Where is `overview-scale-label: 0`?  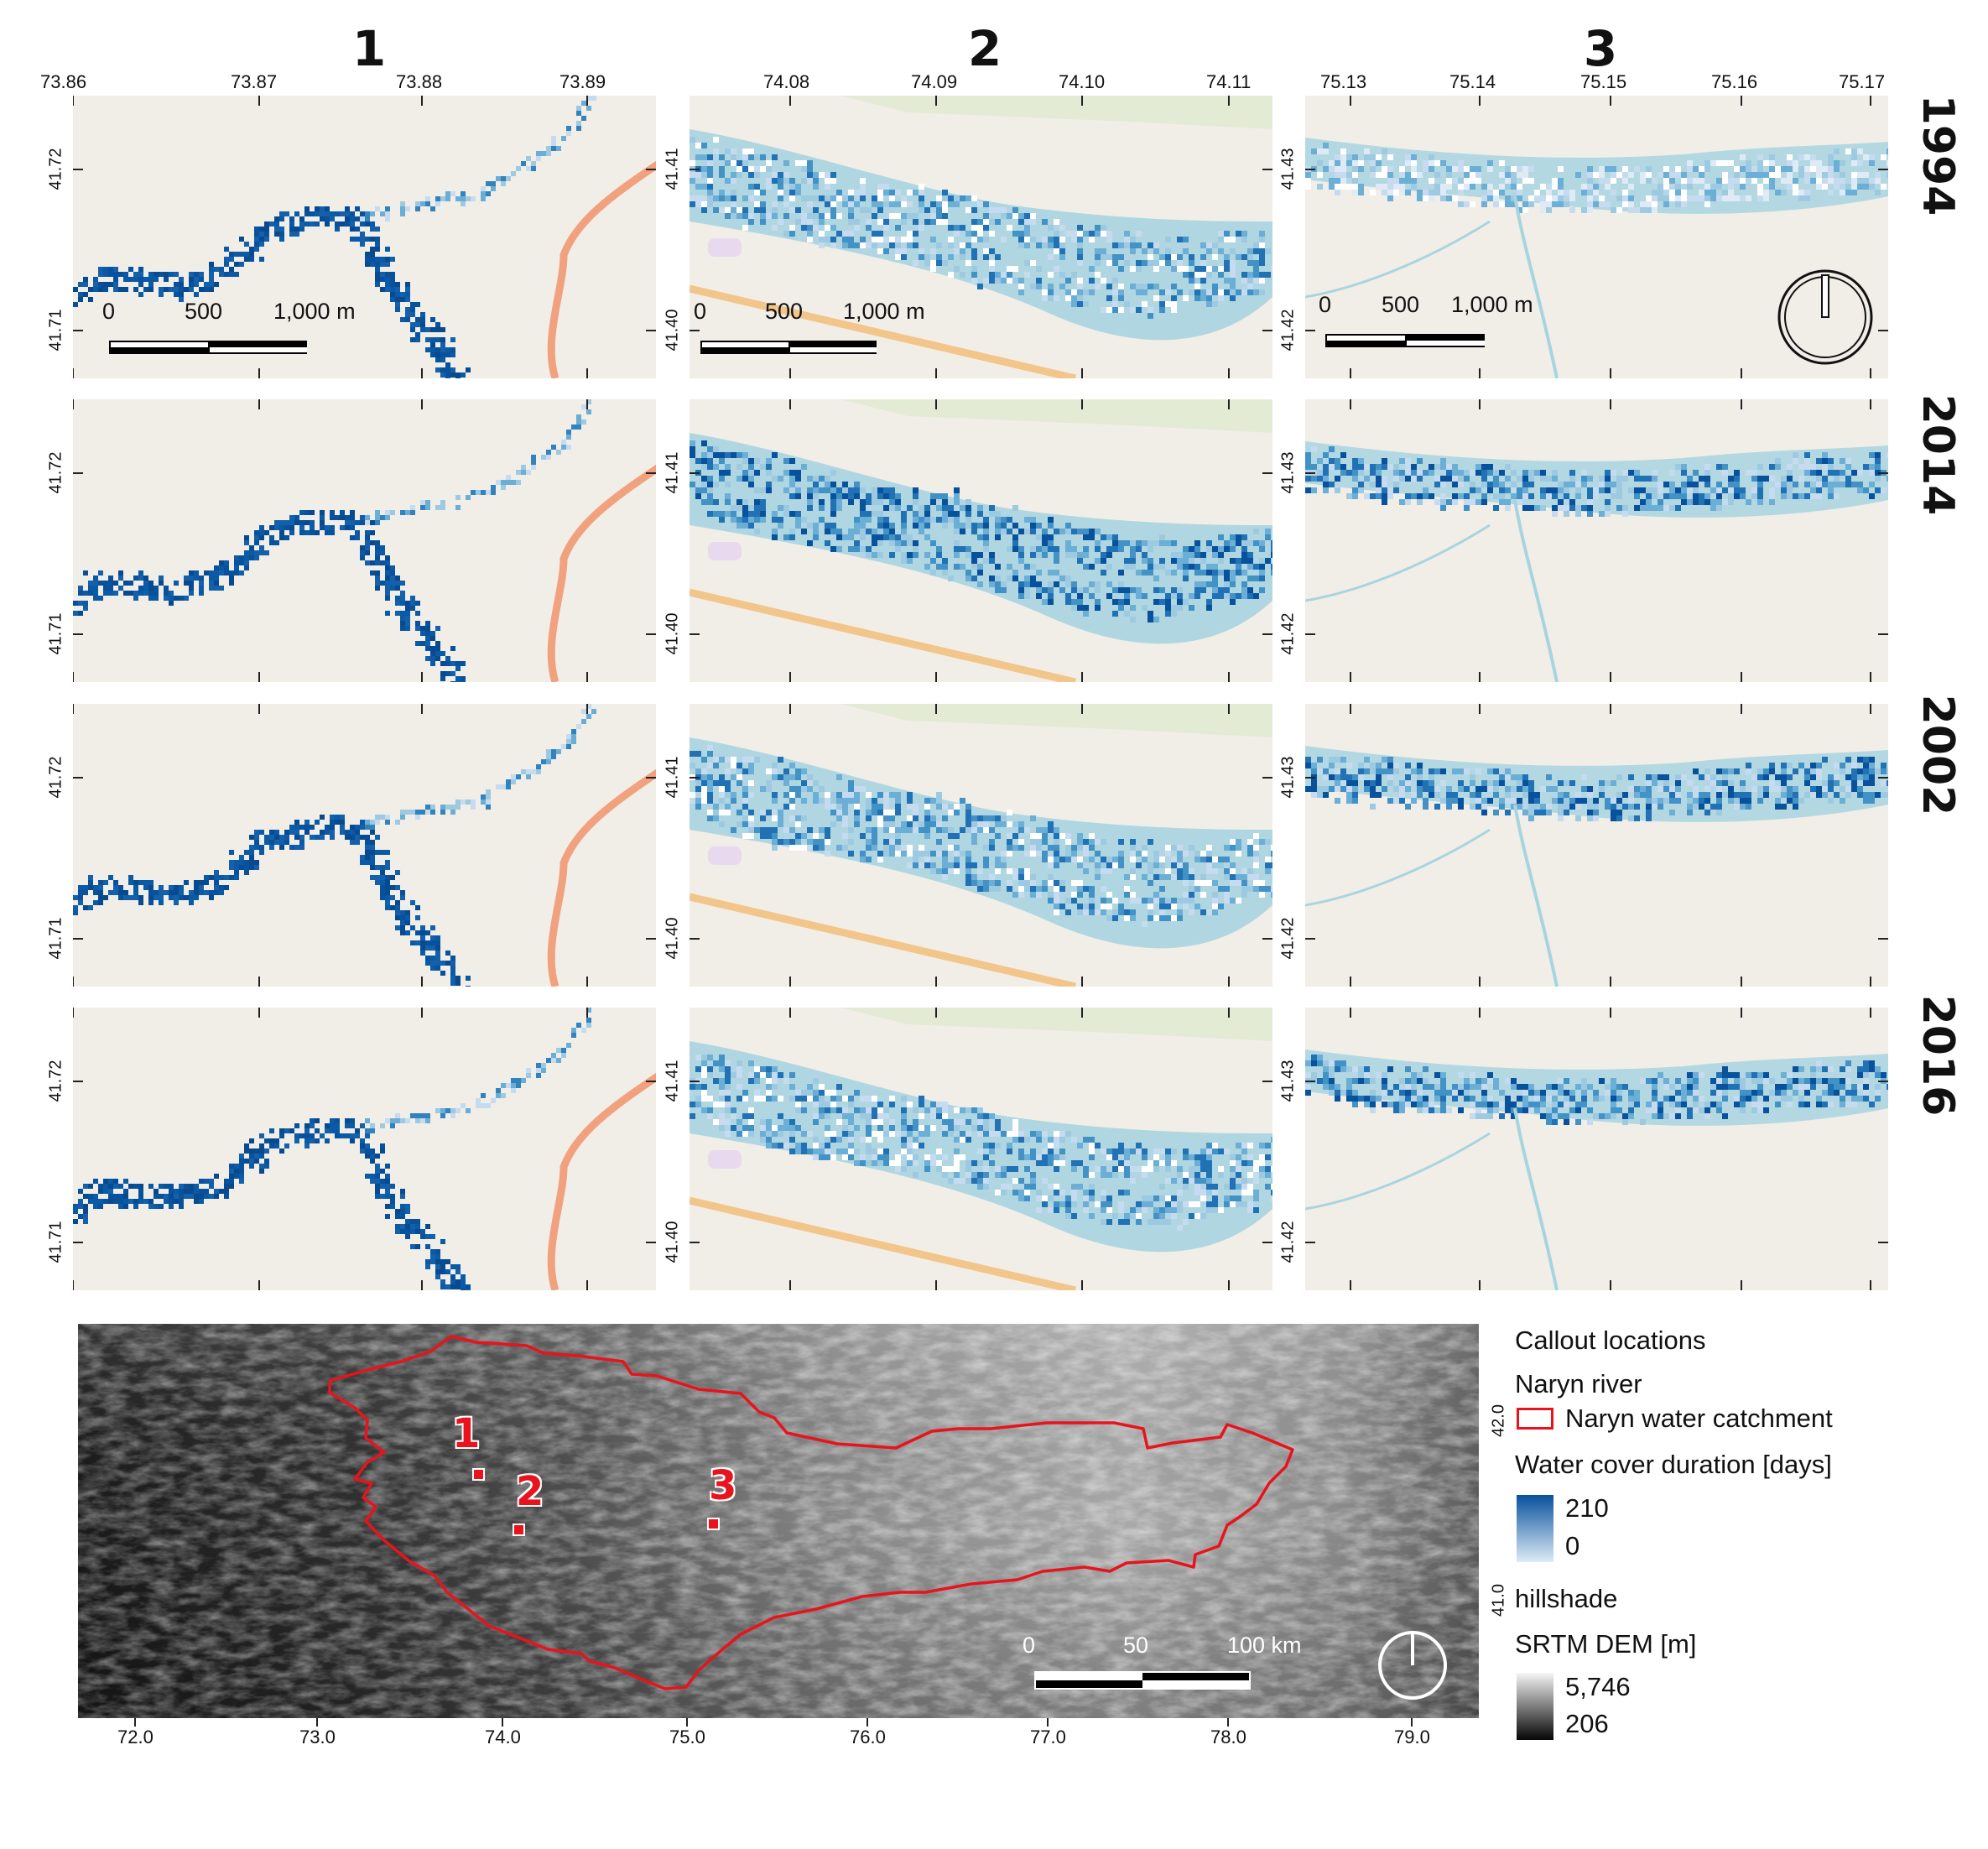 overview-scale-label: 0 is located at coordinates (1029, 1645).